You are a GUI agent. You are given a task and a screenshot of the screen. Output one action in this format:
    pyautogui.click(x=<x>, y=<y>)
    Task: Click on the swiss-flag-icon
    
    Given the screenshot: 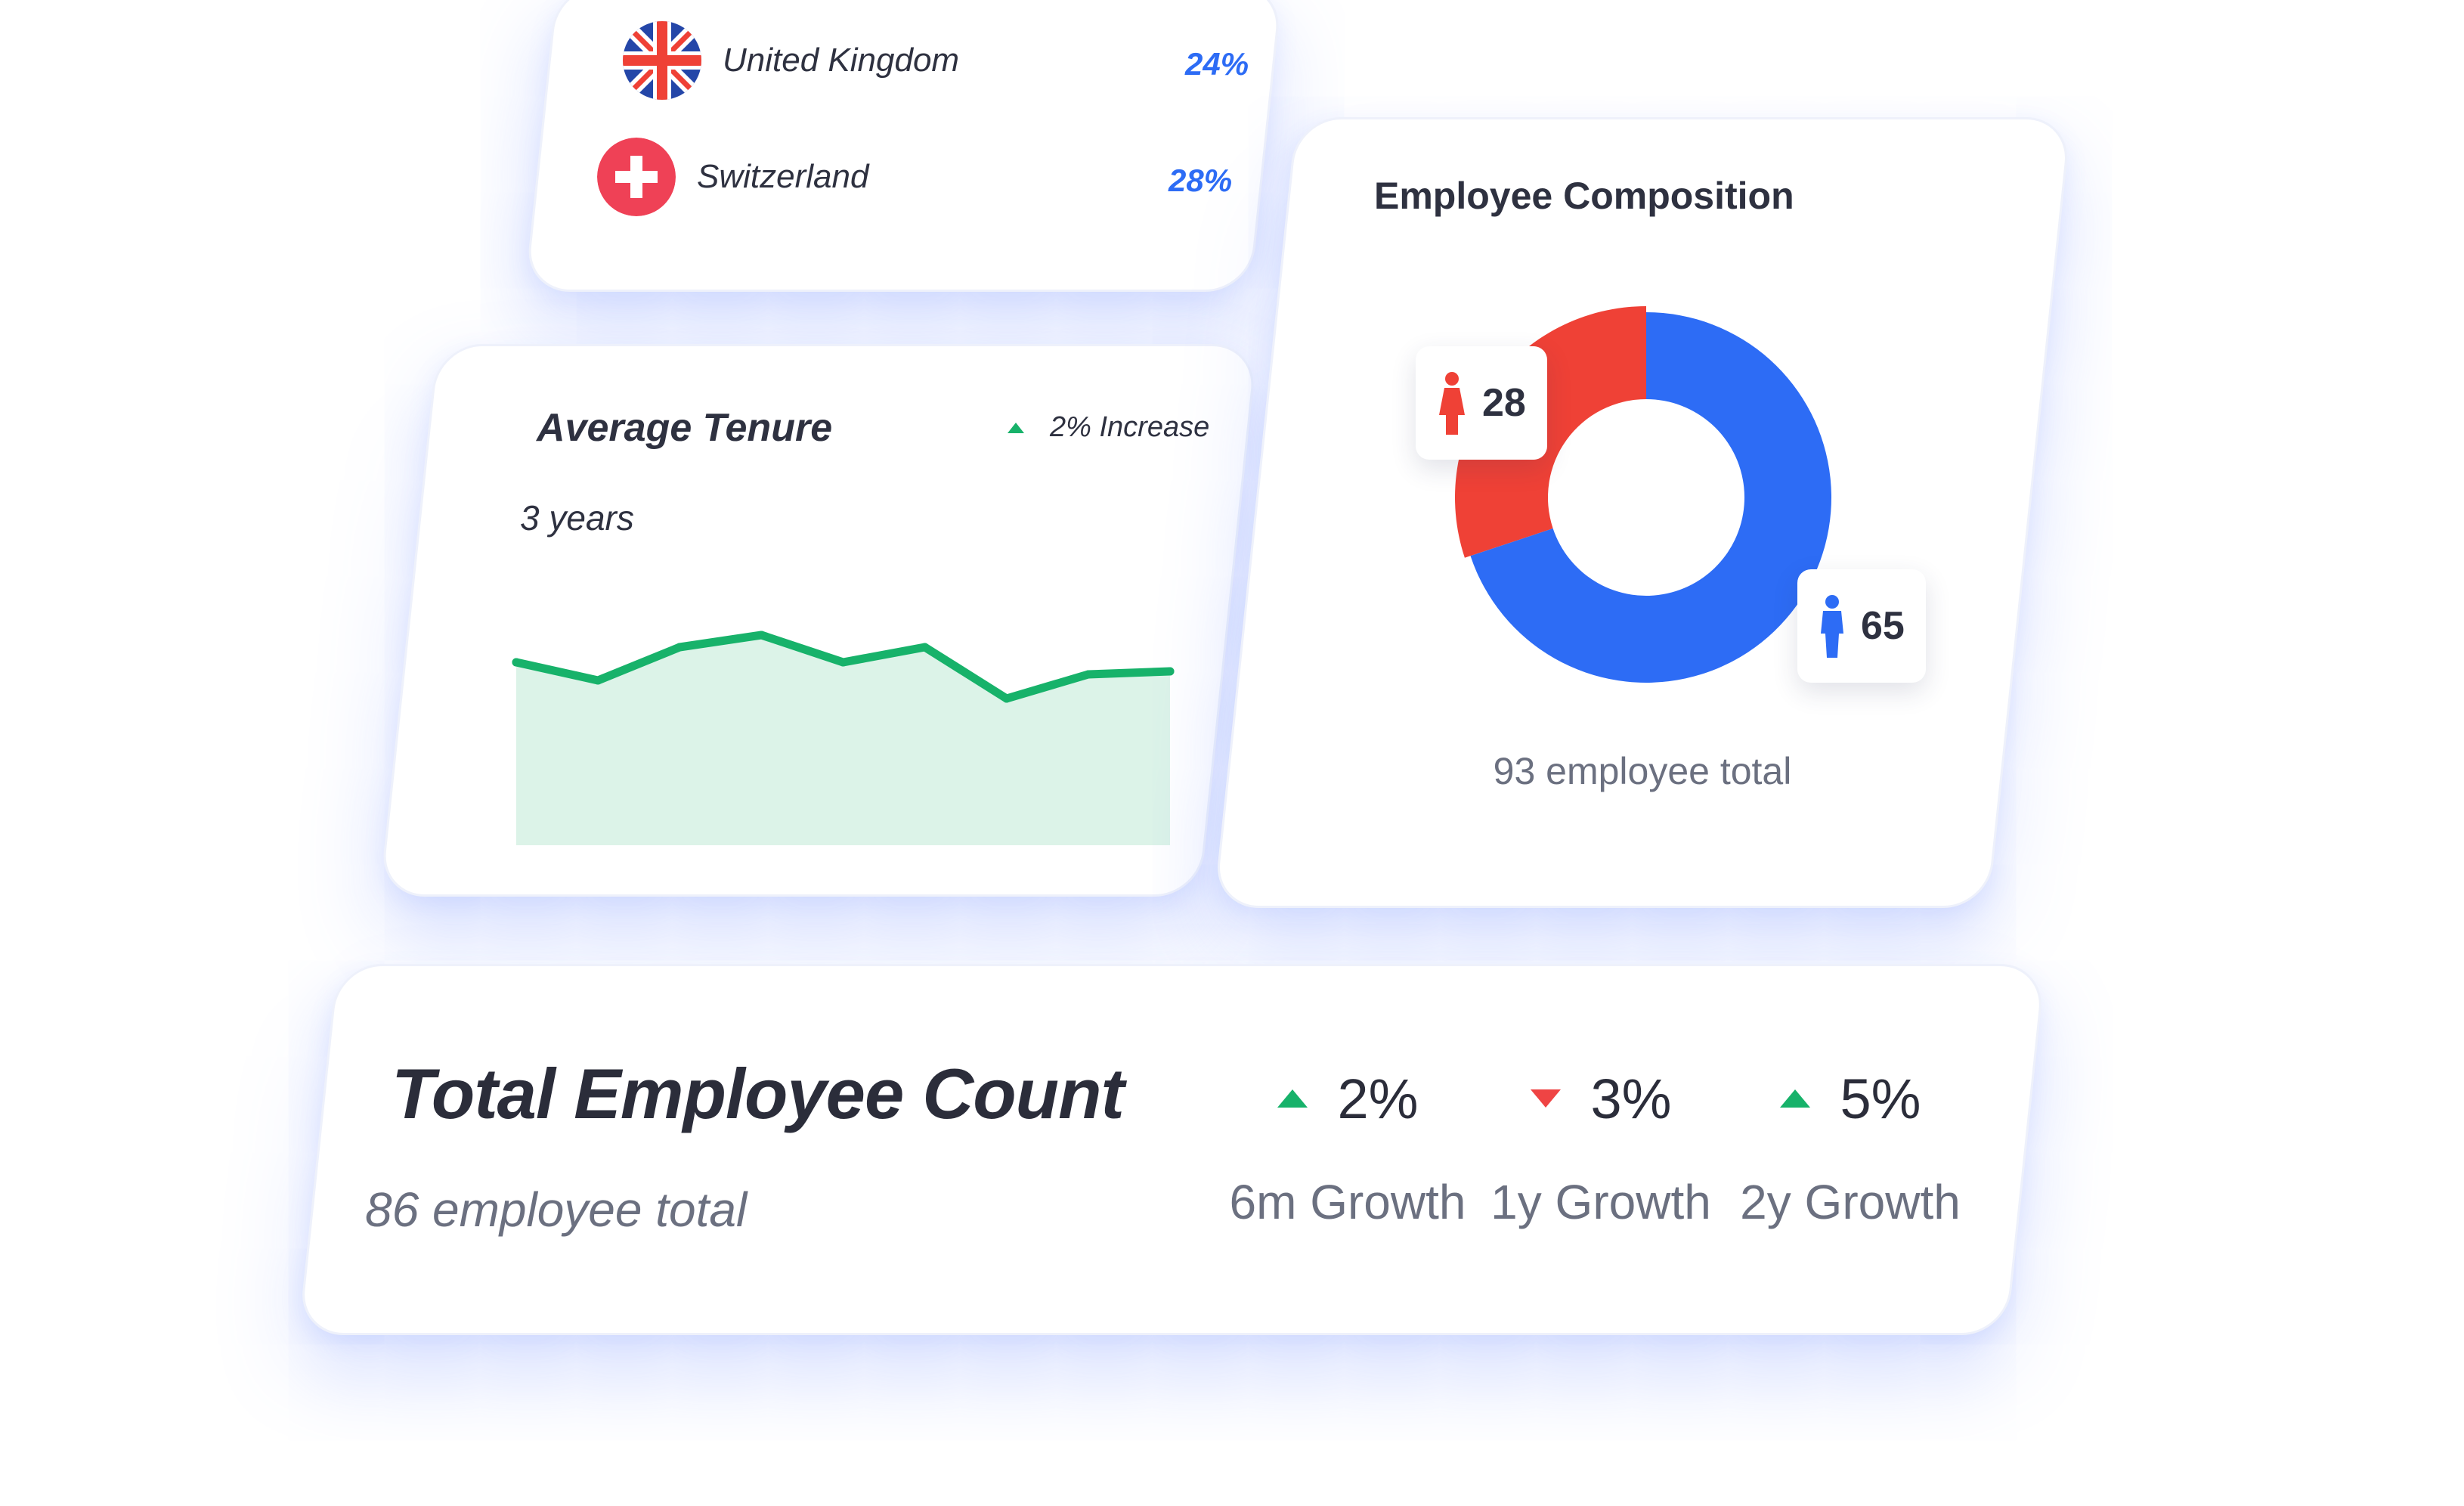 What is the action you would take?
    pyautogui.click(x=636, y=177)
    